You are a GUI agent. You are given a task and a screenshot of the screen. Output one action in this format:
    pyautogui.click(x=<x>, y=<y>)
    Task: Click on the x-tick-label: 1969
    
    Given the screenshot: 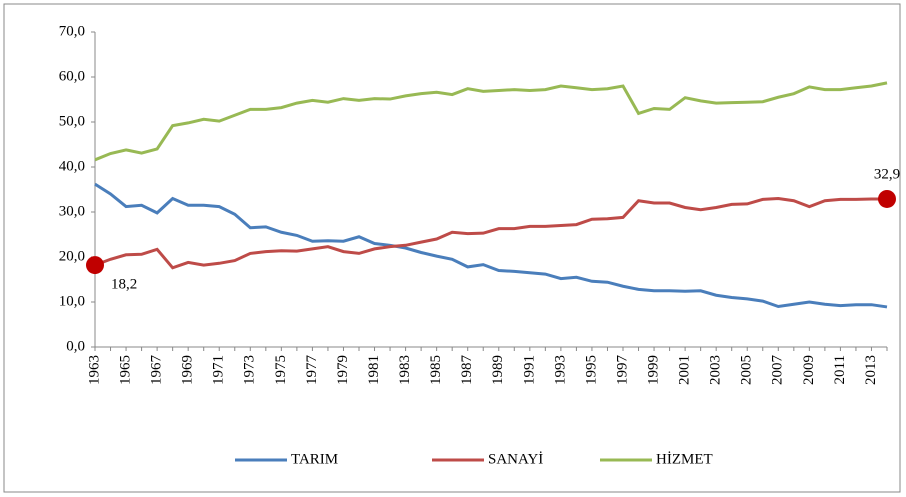 What is the action you would take?
    pyautogui.click(x=188, y=370)
    